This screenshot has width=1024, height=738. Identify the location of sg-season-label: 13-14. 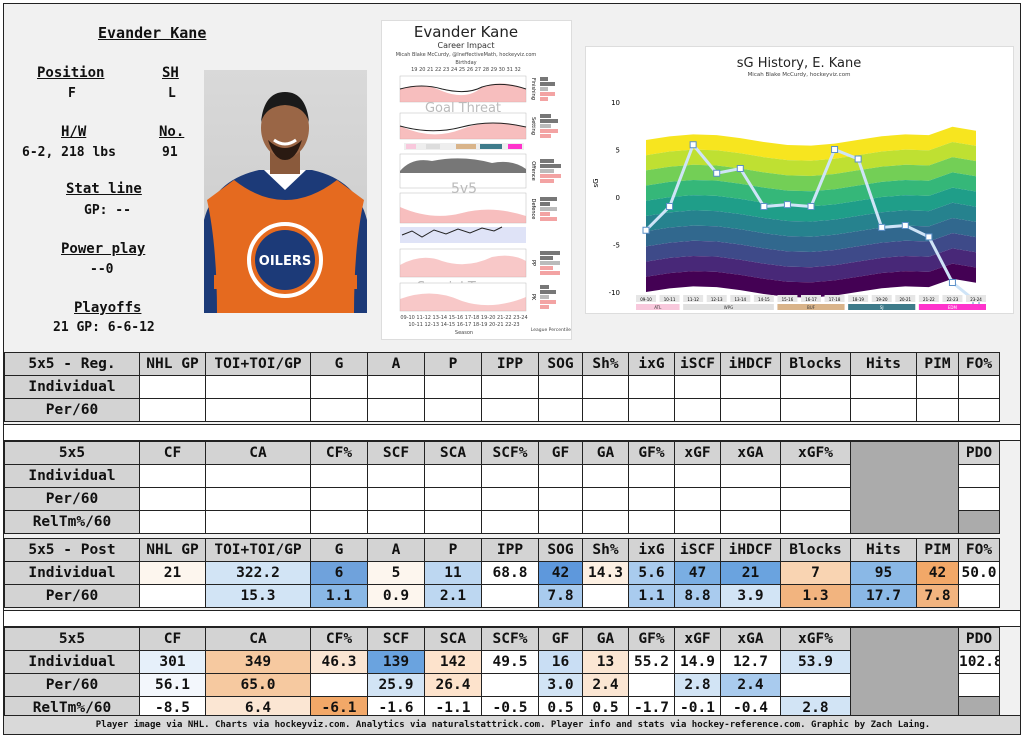
(740, 299).